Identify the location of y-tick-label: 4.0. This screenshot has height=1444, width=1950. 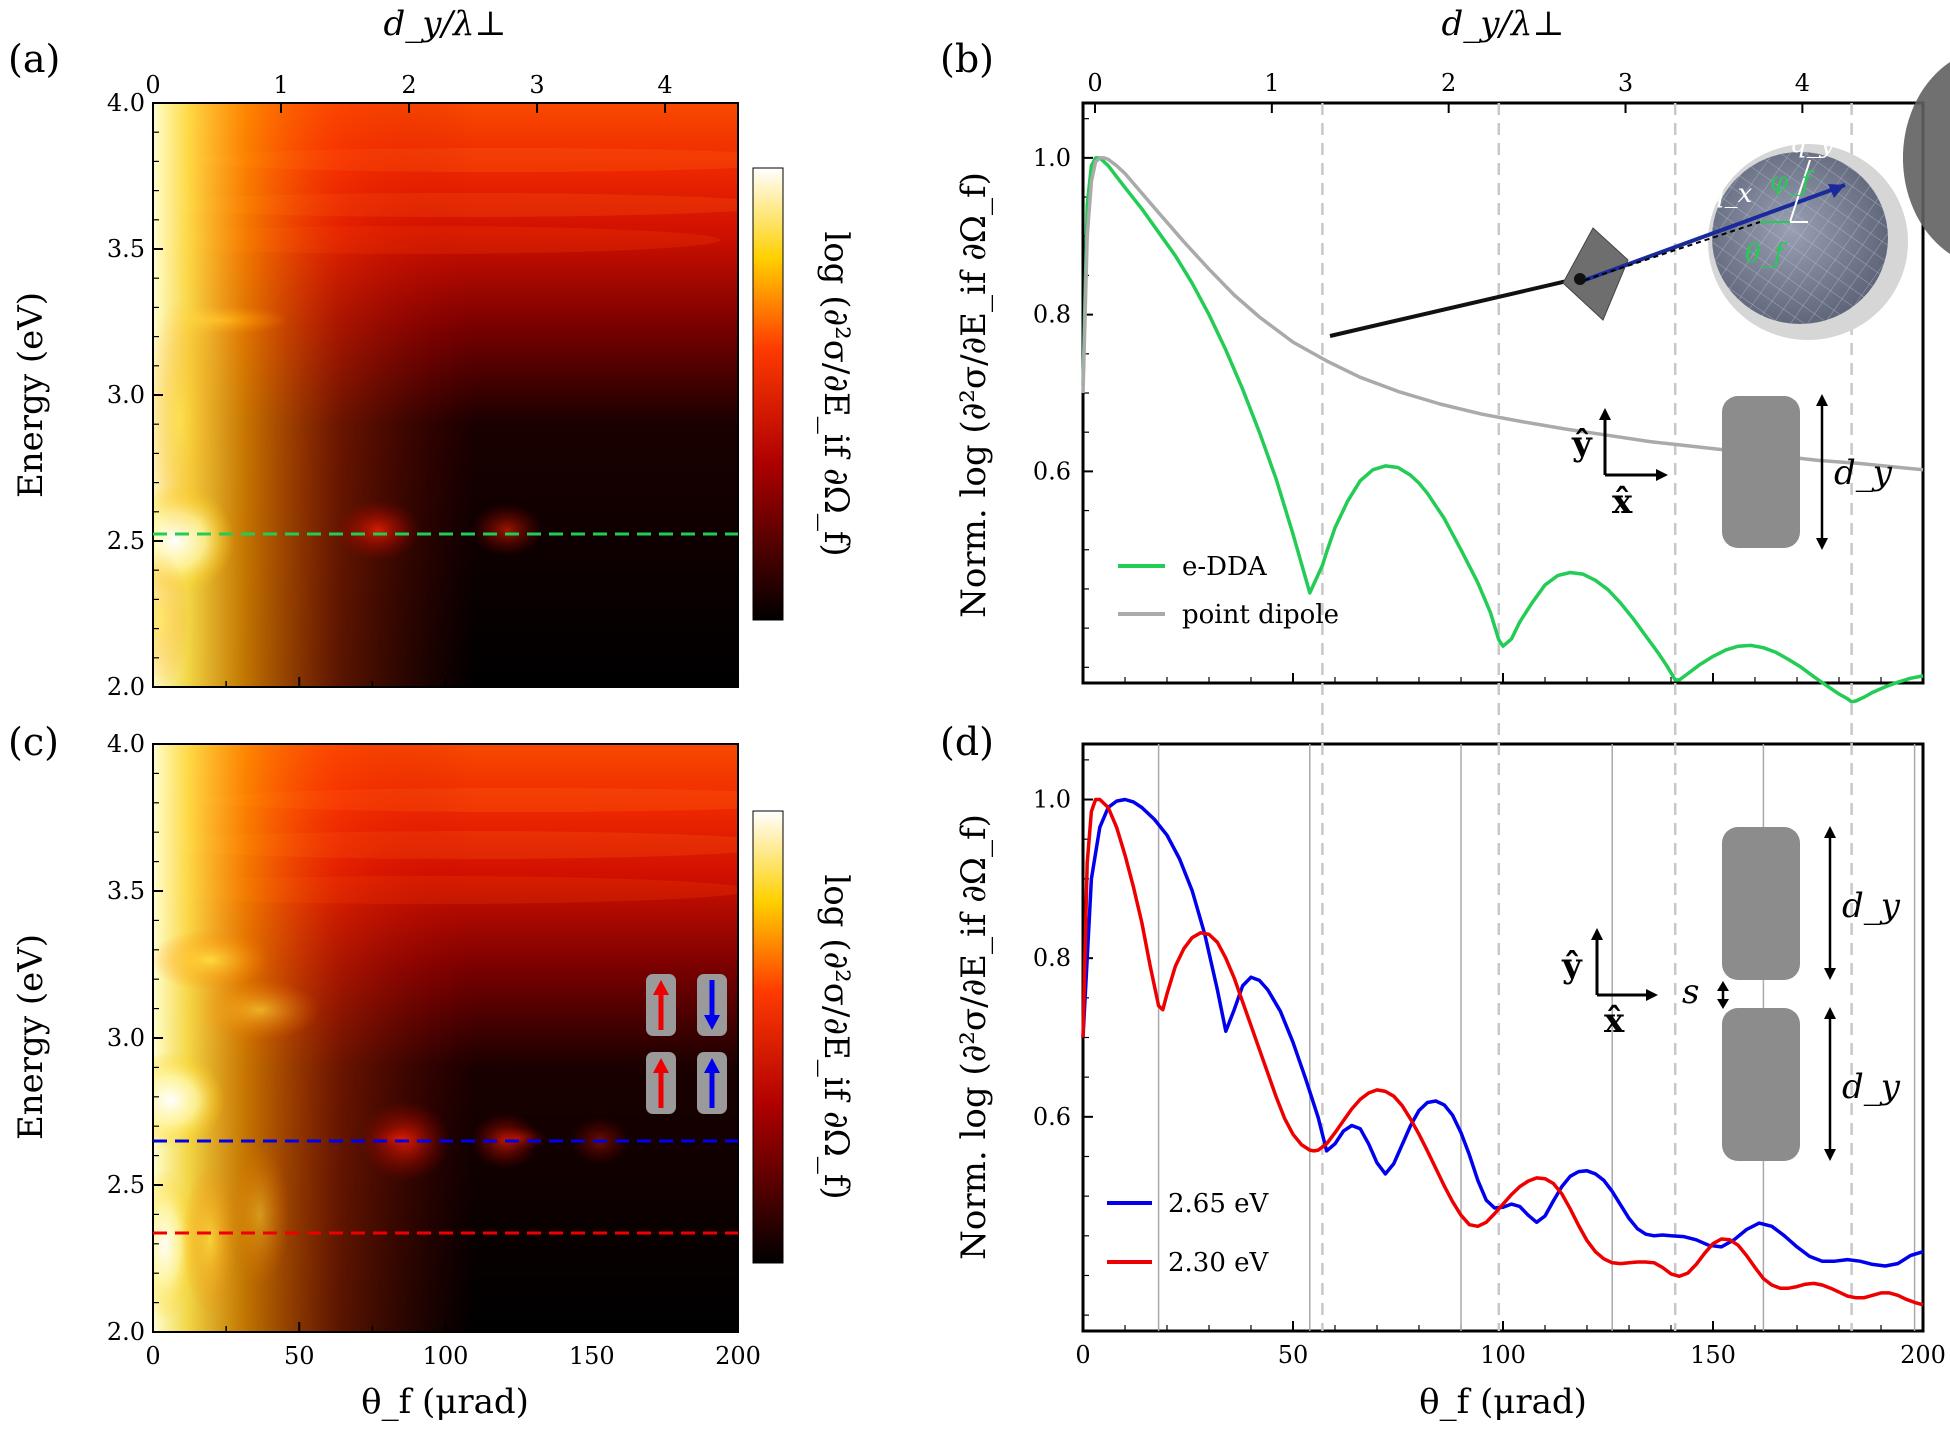
(126, 103).